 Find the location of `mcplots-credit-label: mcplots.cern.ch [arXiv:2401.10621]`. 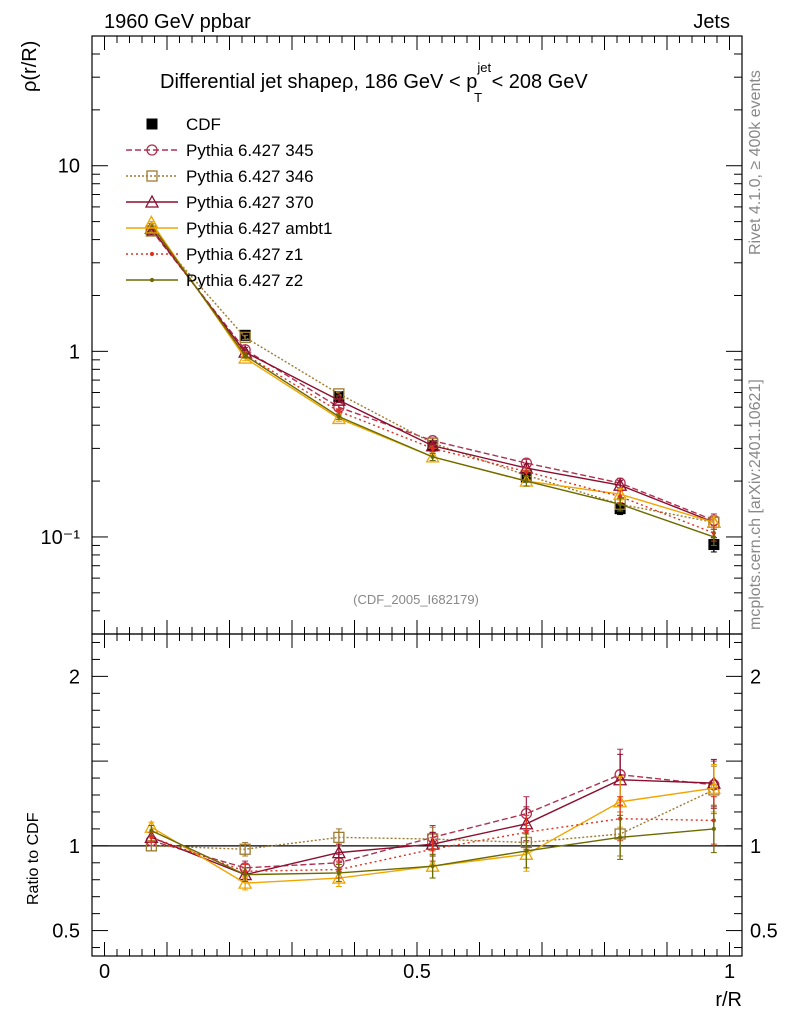

mcplots-credit-label: mcplots.cern.ch [arXiv:2401.10621] is located at coordinates (755, 504).